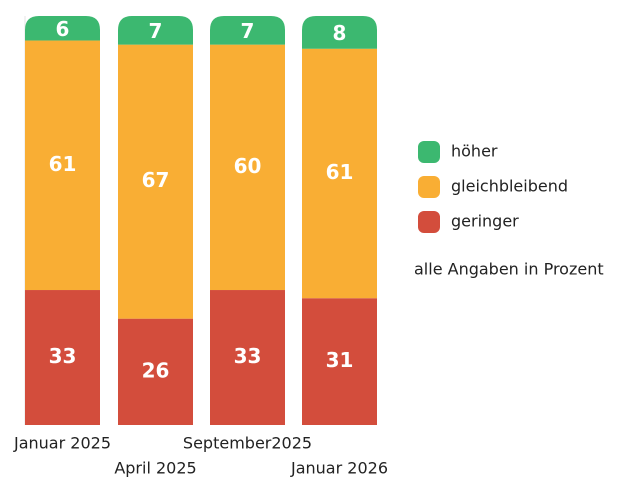 Image resolution: width=641 pixels, height=477 pixels. What do you see at coordinates (485, 221) in the screenshot?
I see `legend-label: geringer` at bounding box center [485, 221].